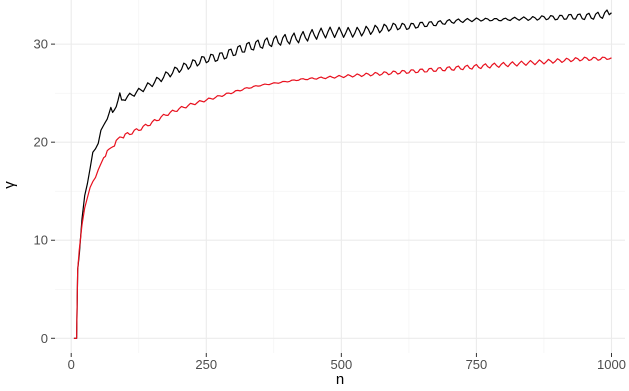 The height and width of the screenshot is (391, 629). What do you see at coordinates (41, 240) in the screenshot?
I see `y-tick-label: 10` at bounding box center [41, 240].